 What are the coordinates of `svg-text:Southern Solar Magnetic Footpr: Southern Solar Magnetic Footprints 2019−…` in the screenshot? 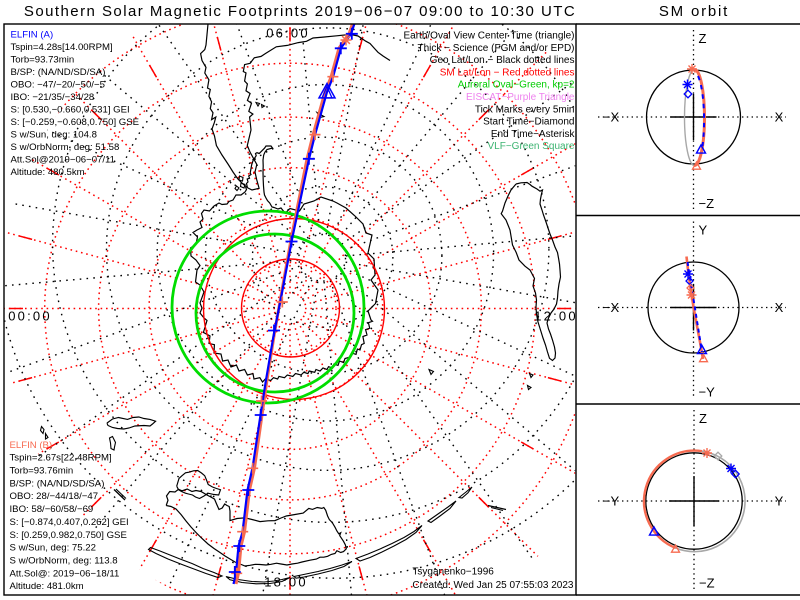 It's located at (300, 11).